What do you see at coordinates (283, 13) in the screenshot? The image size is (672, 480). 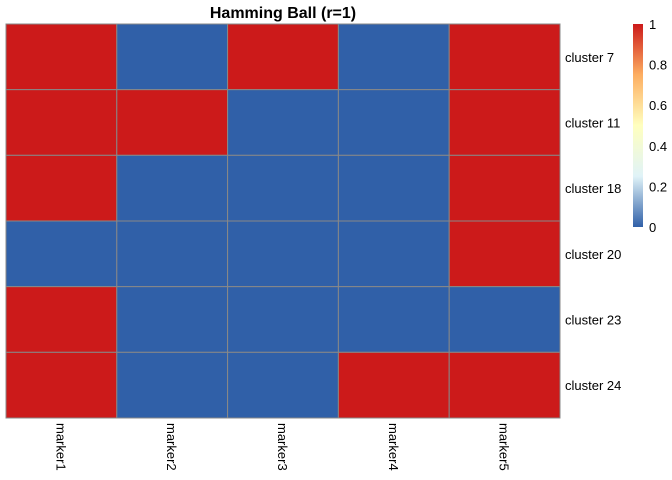 I see `chart-title: Hamming Ball (r=1)` at bounding box center [283, 13].